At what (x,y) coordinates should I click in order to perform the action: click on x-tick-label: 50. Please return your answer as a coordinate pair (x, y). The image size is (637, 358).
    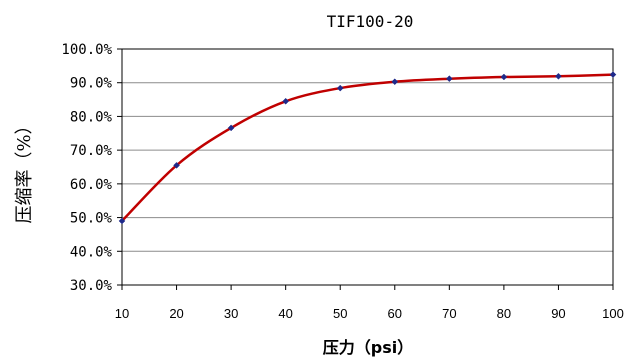
    Looking at the image, I should click on (340, 313).